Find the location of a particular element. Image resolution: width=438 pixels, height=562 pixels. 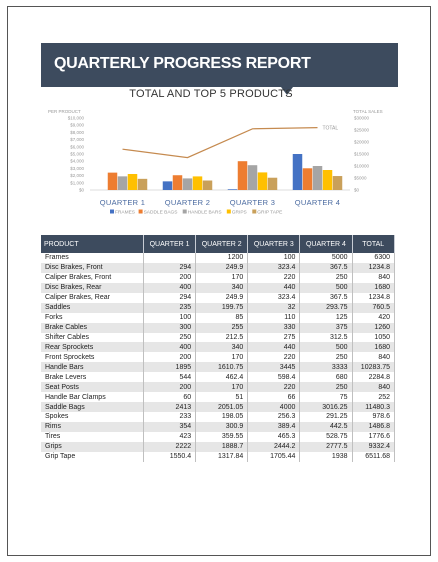

y-tick-label: $9,000 is located at coordinates (77, 125).